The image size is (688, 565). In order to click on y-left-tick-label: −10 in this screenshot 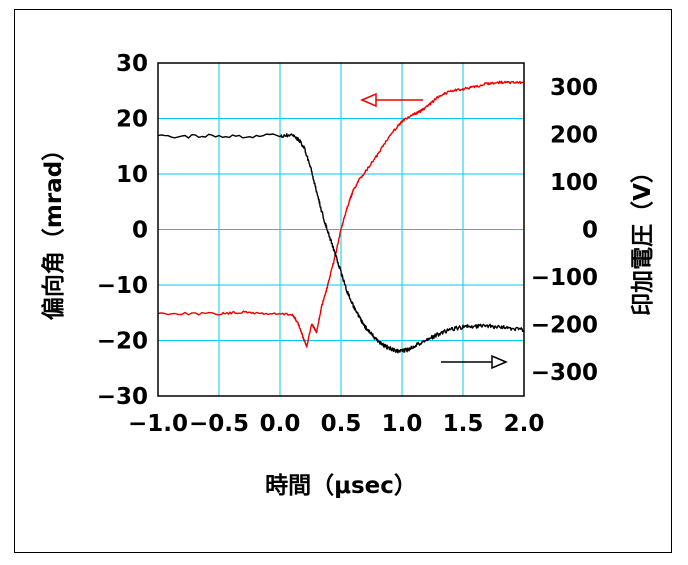, I will do `click(122, 286)`.